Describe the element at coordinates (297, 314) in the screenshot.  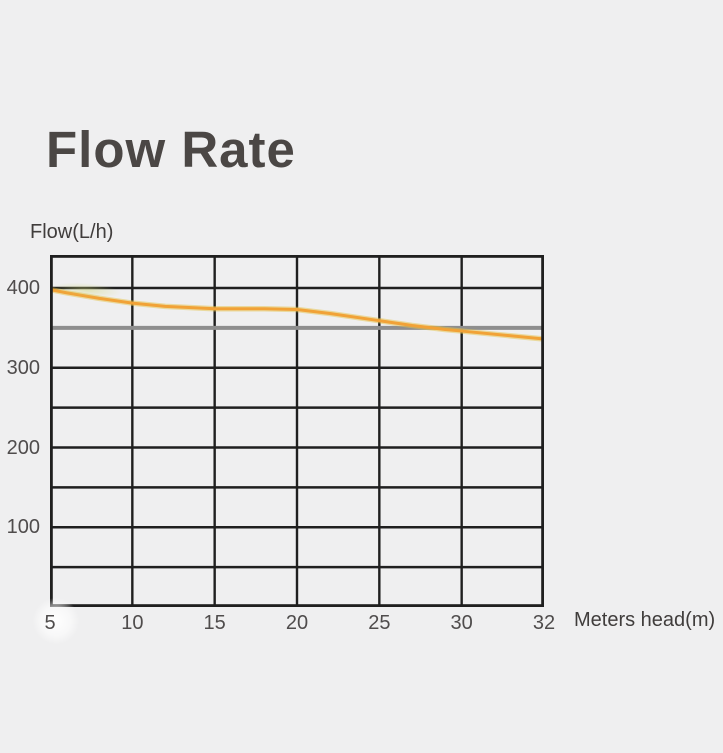
I see `flow-line` at that location.